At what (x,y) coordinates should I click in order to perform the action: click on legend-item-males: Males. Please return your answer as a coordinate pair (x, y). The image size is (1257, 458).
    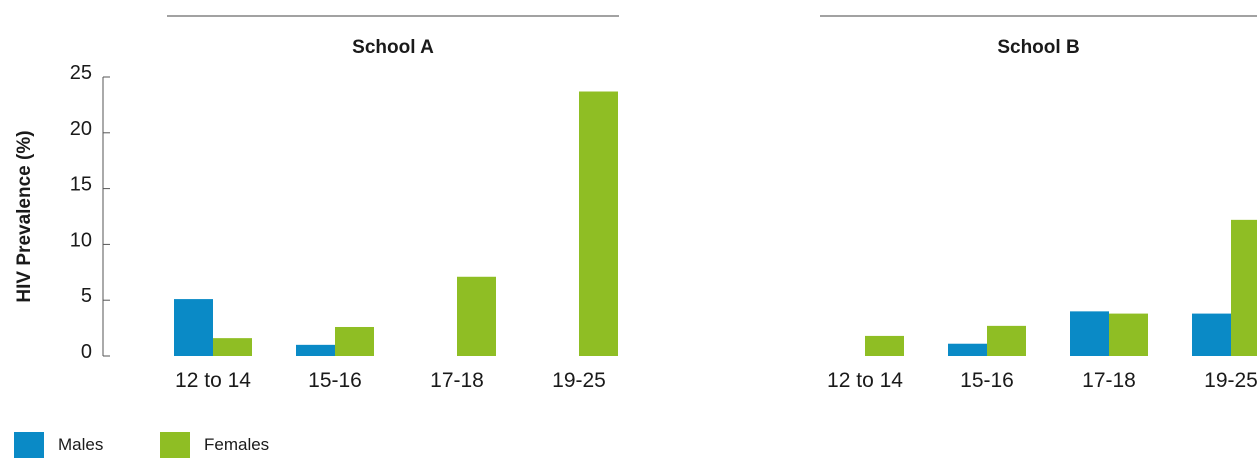
    Looking at the image, I should click on (58, 445).